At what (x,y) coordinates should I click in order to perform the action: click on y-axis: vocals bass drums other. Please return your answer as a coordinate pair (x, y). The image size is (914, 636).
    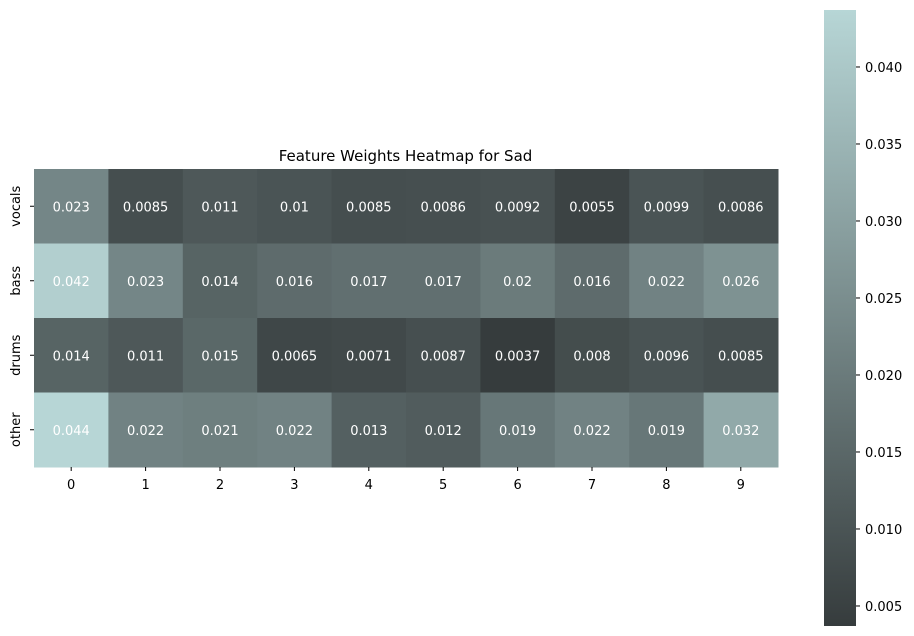
    Looking at the image, I should click on (21, 316).